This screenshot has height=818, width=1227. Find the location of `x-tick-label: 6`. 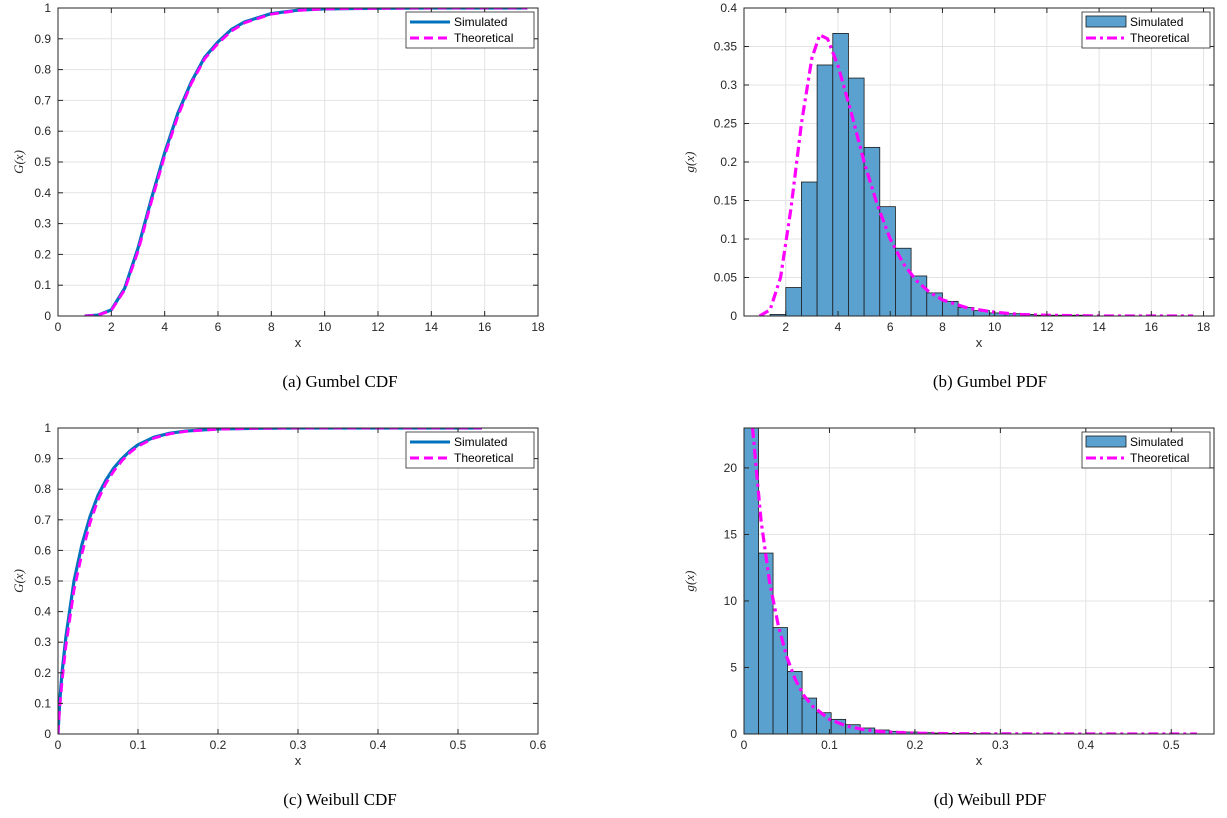

x-tick-label: 6 is located at coordinates (890, 327).